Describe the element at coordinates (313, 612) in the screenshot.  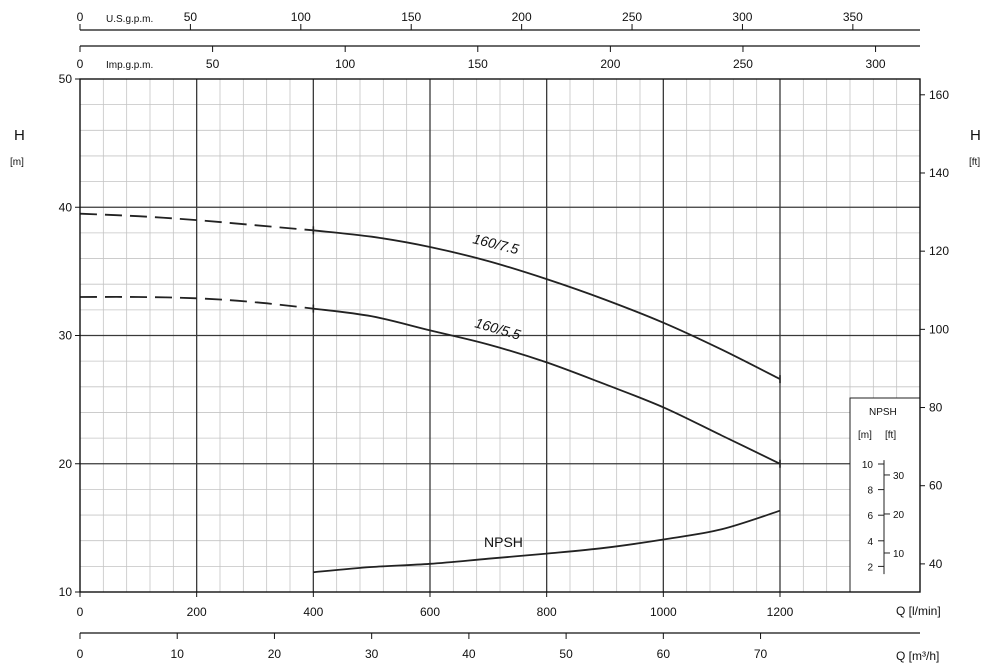
I see `x-tick-label: 400` at that location.